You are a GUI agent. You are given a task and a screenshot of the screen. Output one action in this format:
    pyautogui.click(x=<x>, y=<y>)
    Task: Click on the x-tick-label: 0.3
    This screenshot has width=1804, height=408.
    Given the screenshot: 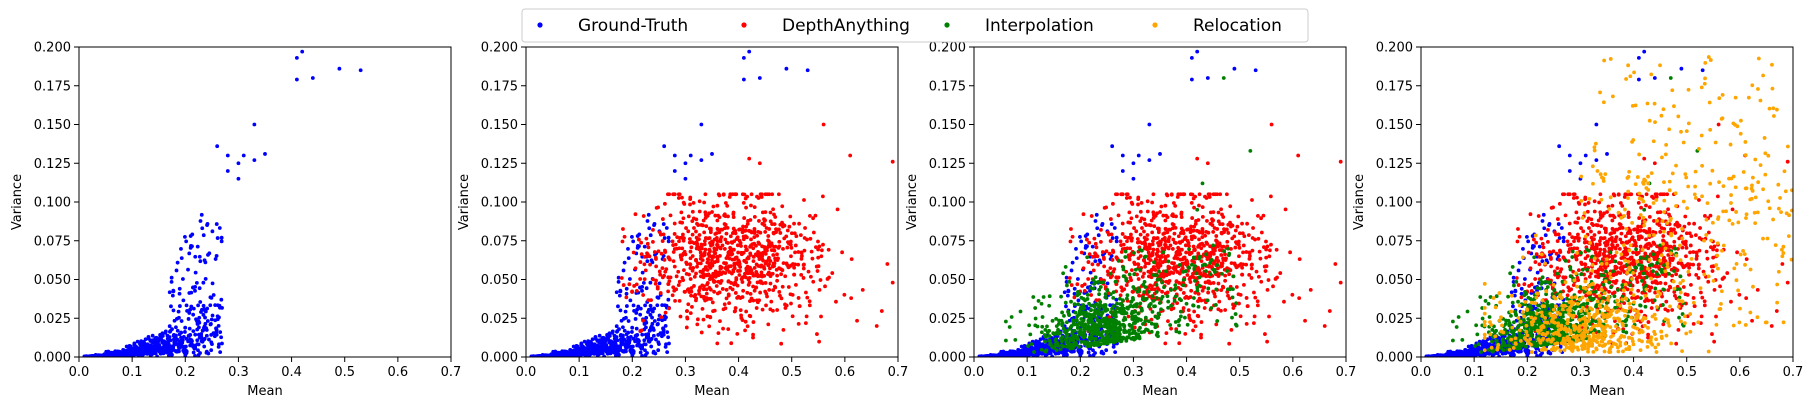 What is the action you would take?
    pyautogui.click(x=238, y=372)
    